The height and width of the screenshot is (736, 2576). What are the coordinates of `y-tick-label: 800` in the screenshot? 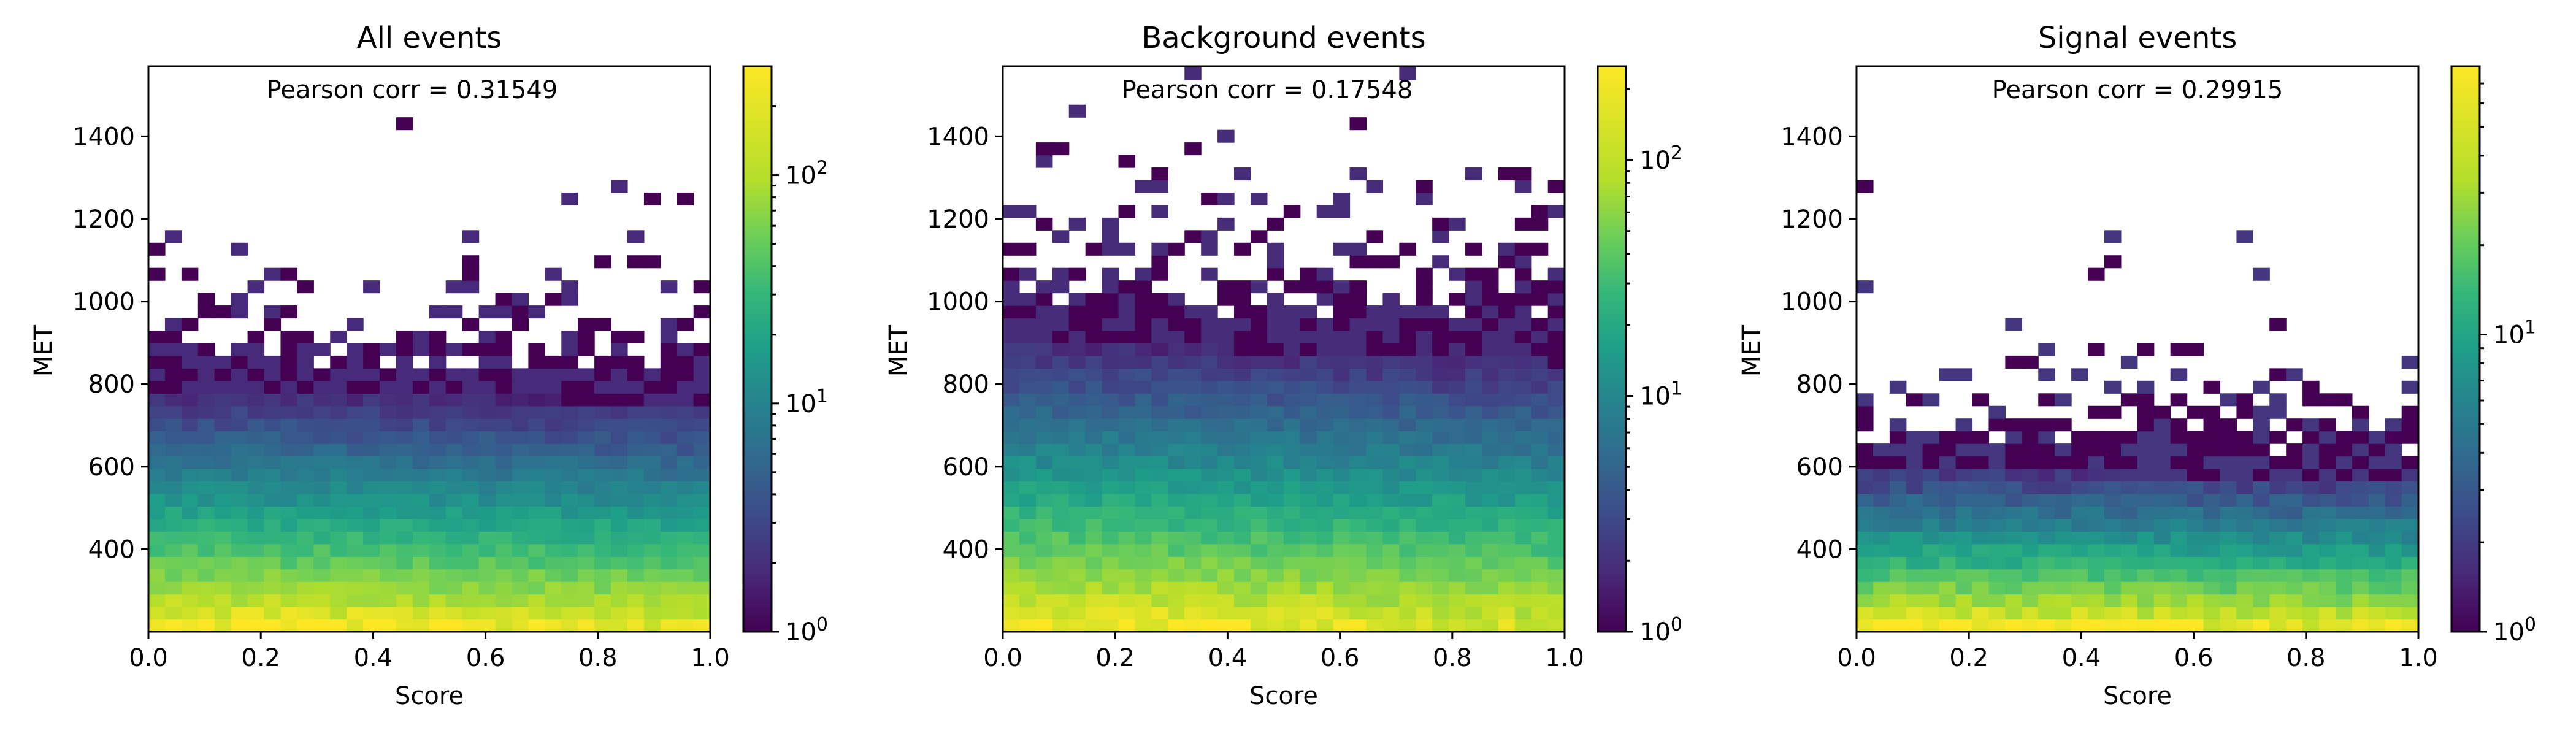 It's located at (1819, 384).